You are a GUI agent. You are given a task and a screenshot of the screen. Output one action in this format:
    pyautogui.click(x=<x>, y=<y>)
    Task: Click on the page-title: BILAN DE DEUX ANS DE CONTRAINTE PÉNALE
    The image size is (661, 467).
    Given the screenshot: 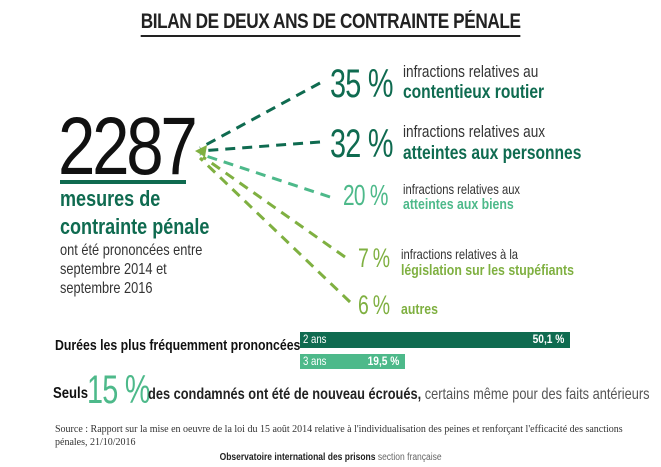 What is the action you would take?
    pyautogui.click(x=330, y=23)
    